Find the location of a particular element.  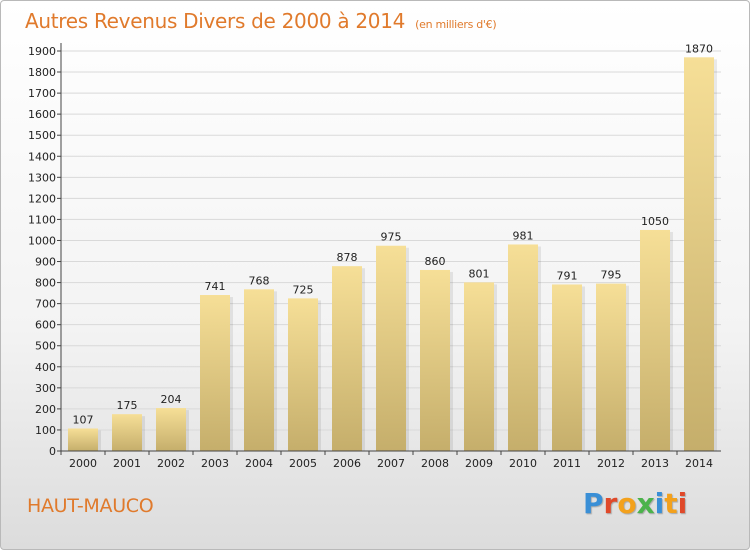

chart-title-text: Autres Revenus Divers de 2000 à 2014 is located at coordinates (215, 21).